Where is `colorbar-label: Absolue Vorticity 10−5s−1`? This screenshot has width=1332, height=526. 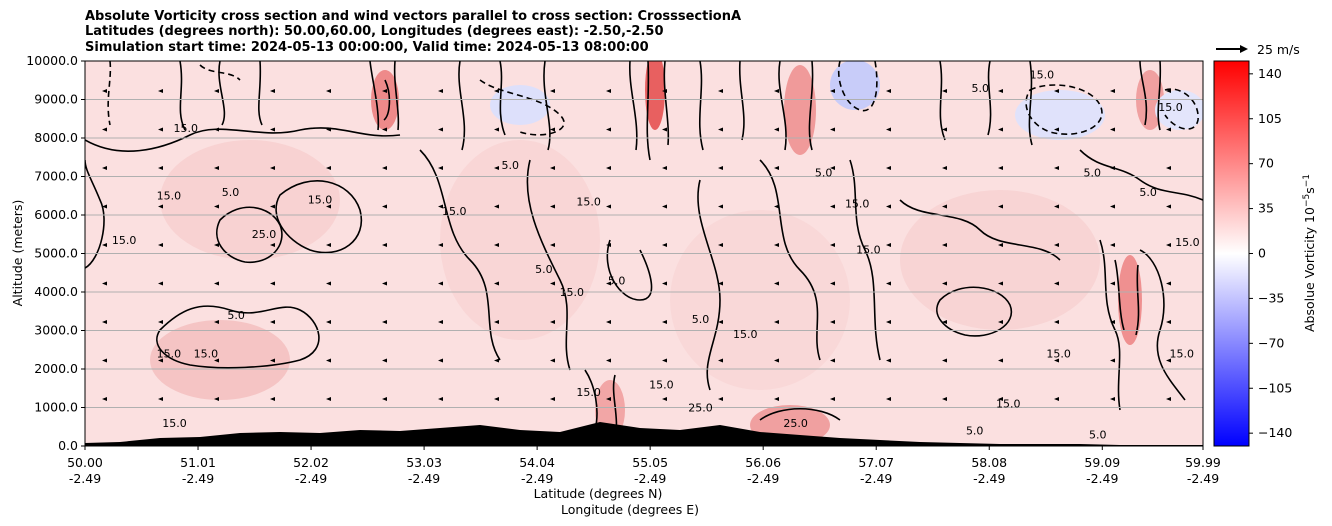 colorbar-label: Absolue Vorticity 10−5s−1 is located at coordinates (1309, 253).